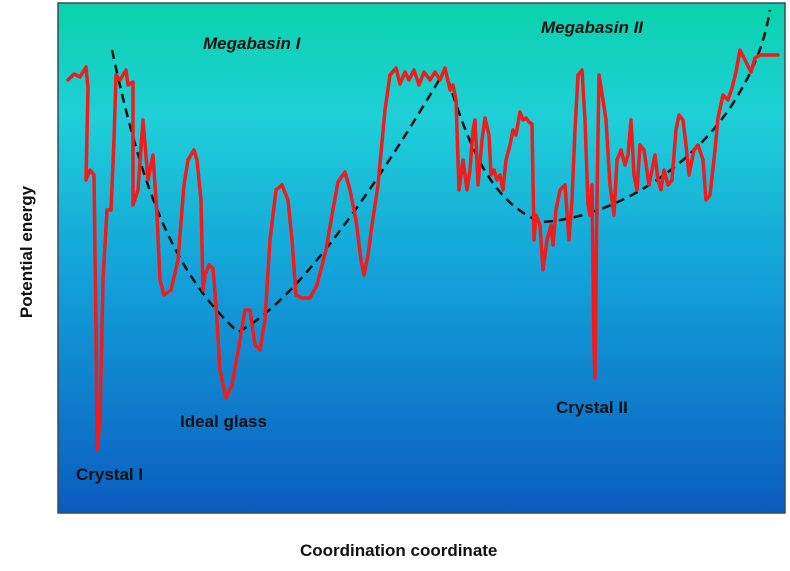  I want to click on megabasin-1-label: Megabasin I, so click(252, 43).